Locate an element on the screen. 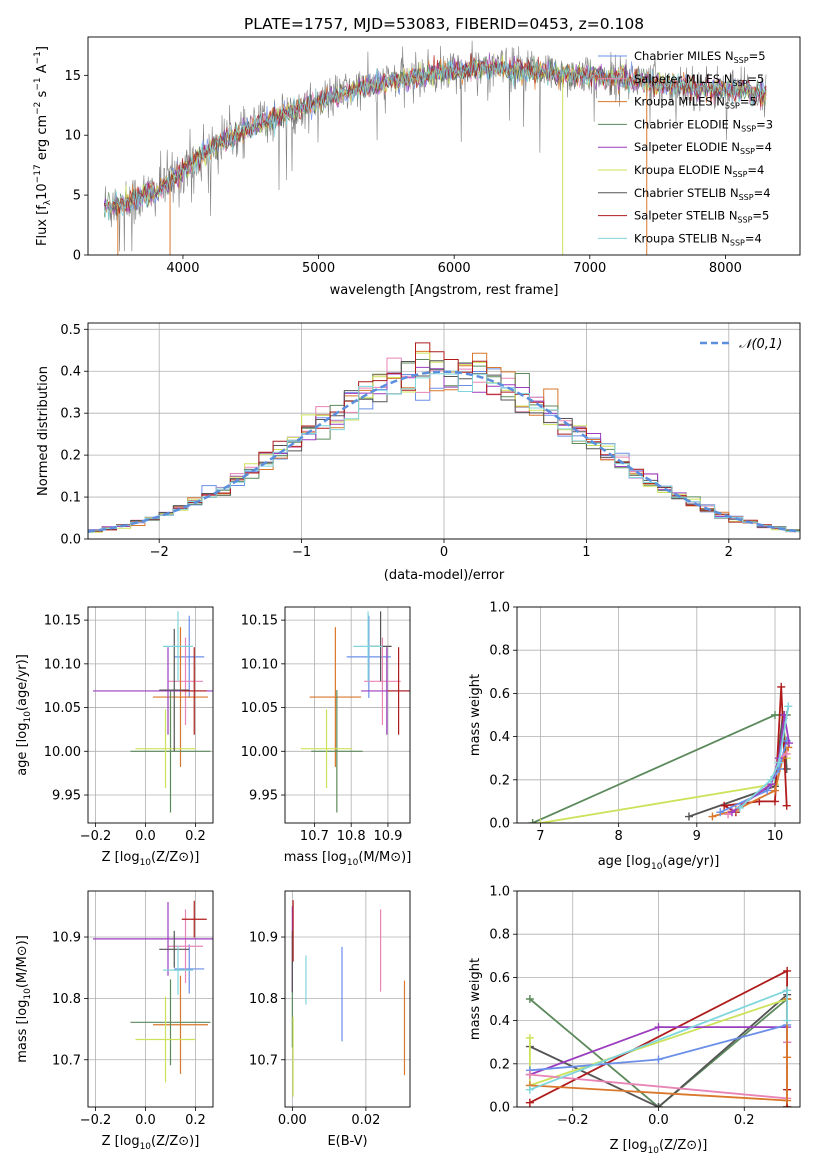 The image size is (819, 1170). x-tick-label: −0.2 is located at coordinates (96, 1120).